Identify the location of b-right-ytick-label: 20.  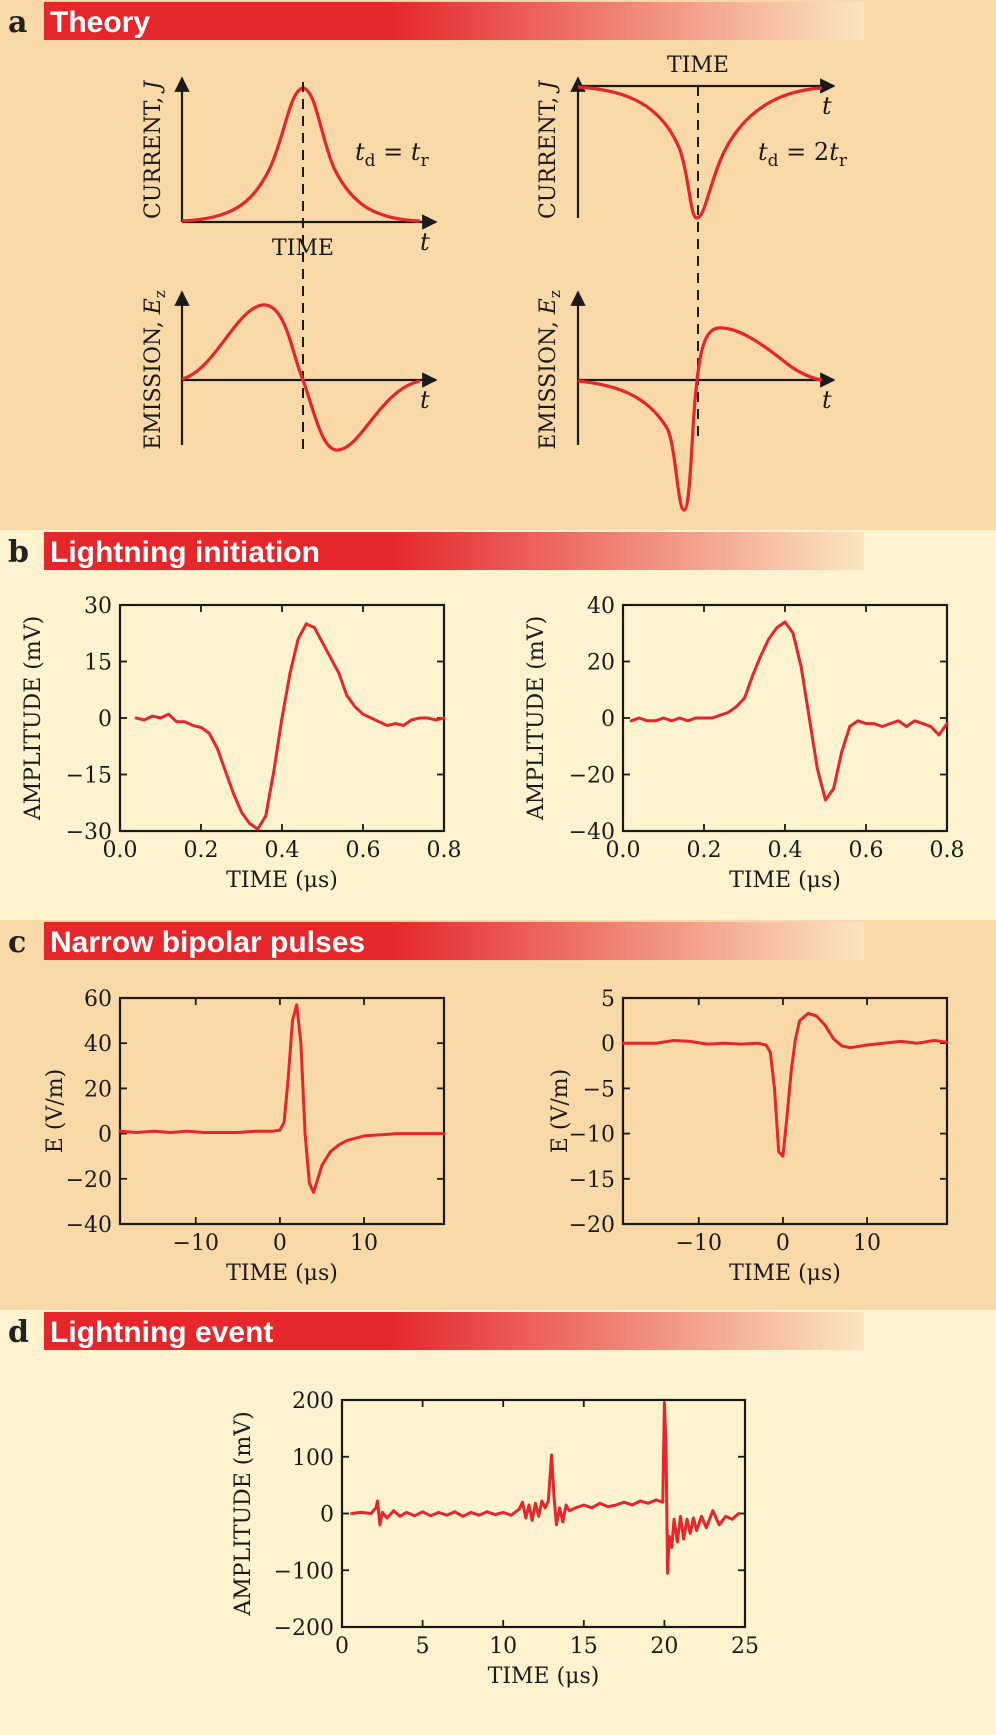
(601, 663).